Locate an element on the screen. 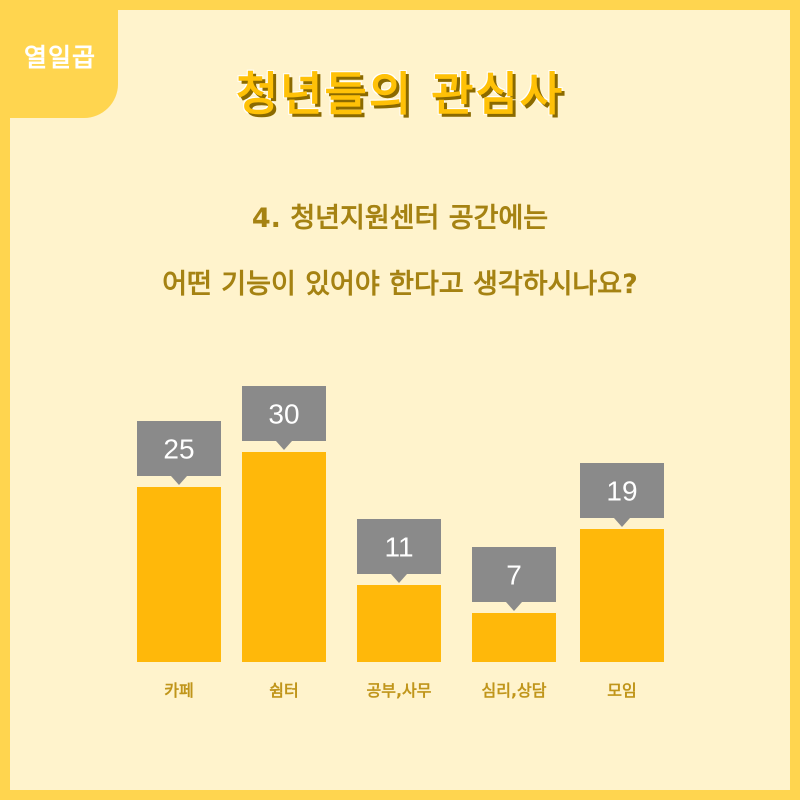 This screenshot has width=800, height=800. brand-badge-label: 열일곱 is located at coordinates (60, 57).